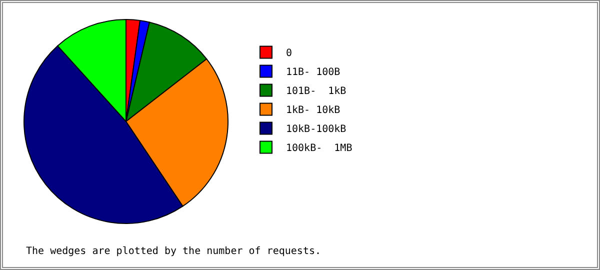 This screenshot has width=600, height=270. What do you see at coordinates (313, 72) in the screenshot?
I see `legend-label: 11B- 100B` at bounding box center [313, 72].